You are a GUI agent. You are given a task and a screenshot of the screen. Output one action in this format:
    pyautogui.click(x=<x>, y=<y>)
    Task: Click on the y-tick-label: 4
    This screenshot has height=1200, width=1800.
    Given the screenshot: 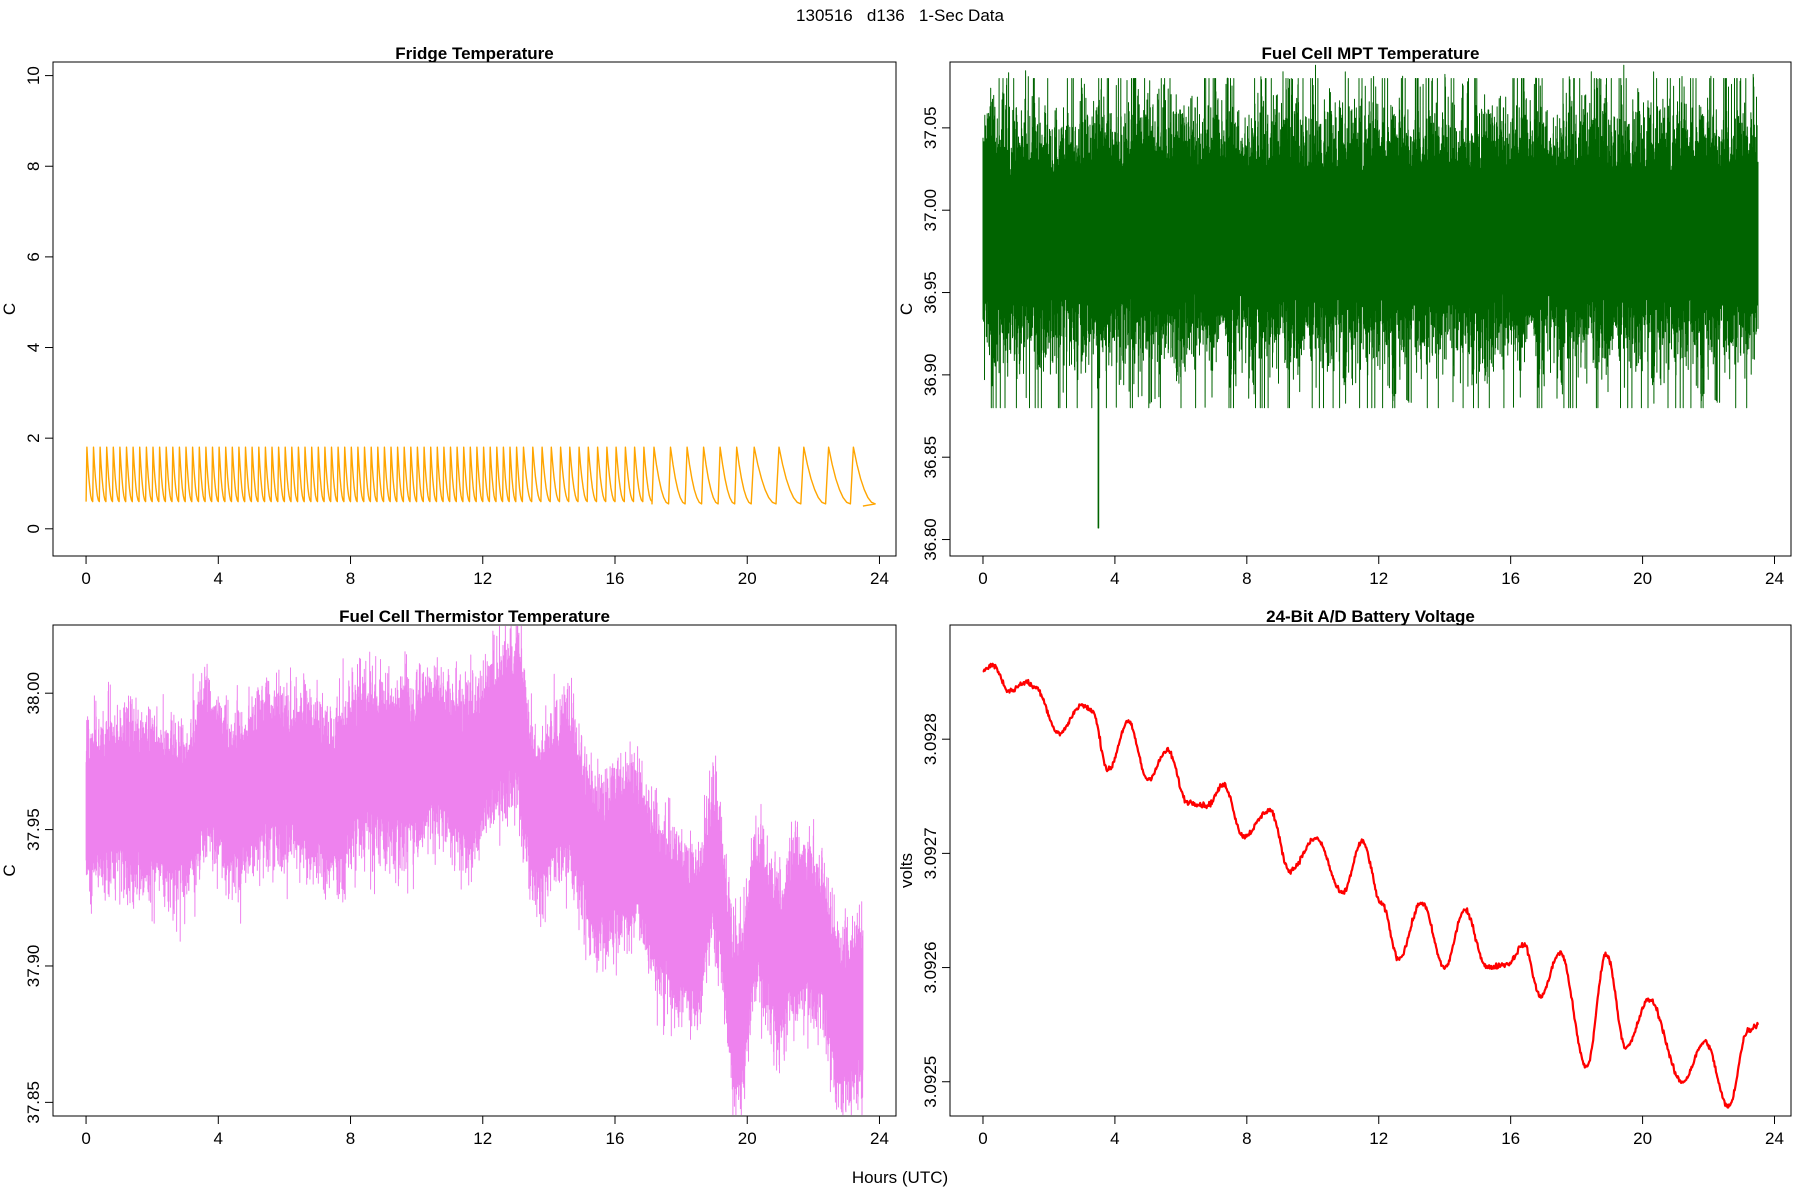 What is the action you would take?
    pyautogui.click(x=33, y=347)
    